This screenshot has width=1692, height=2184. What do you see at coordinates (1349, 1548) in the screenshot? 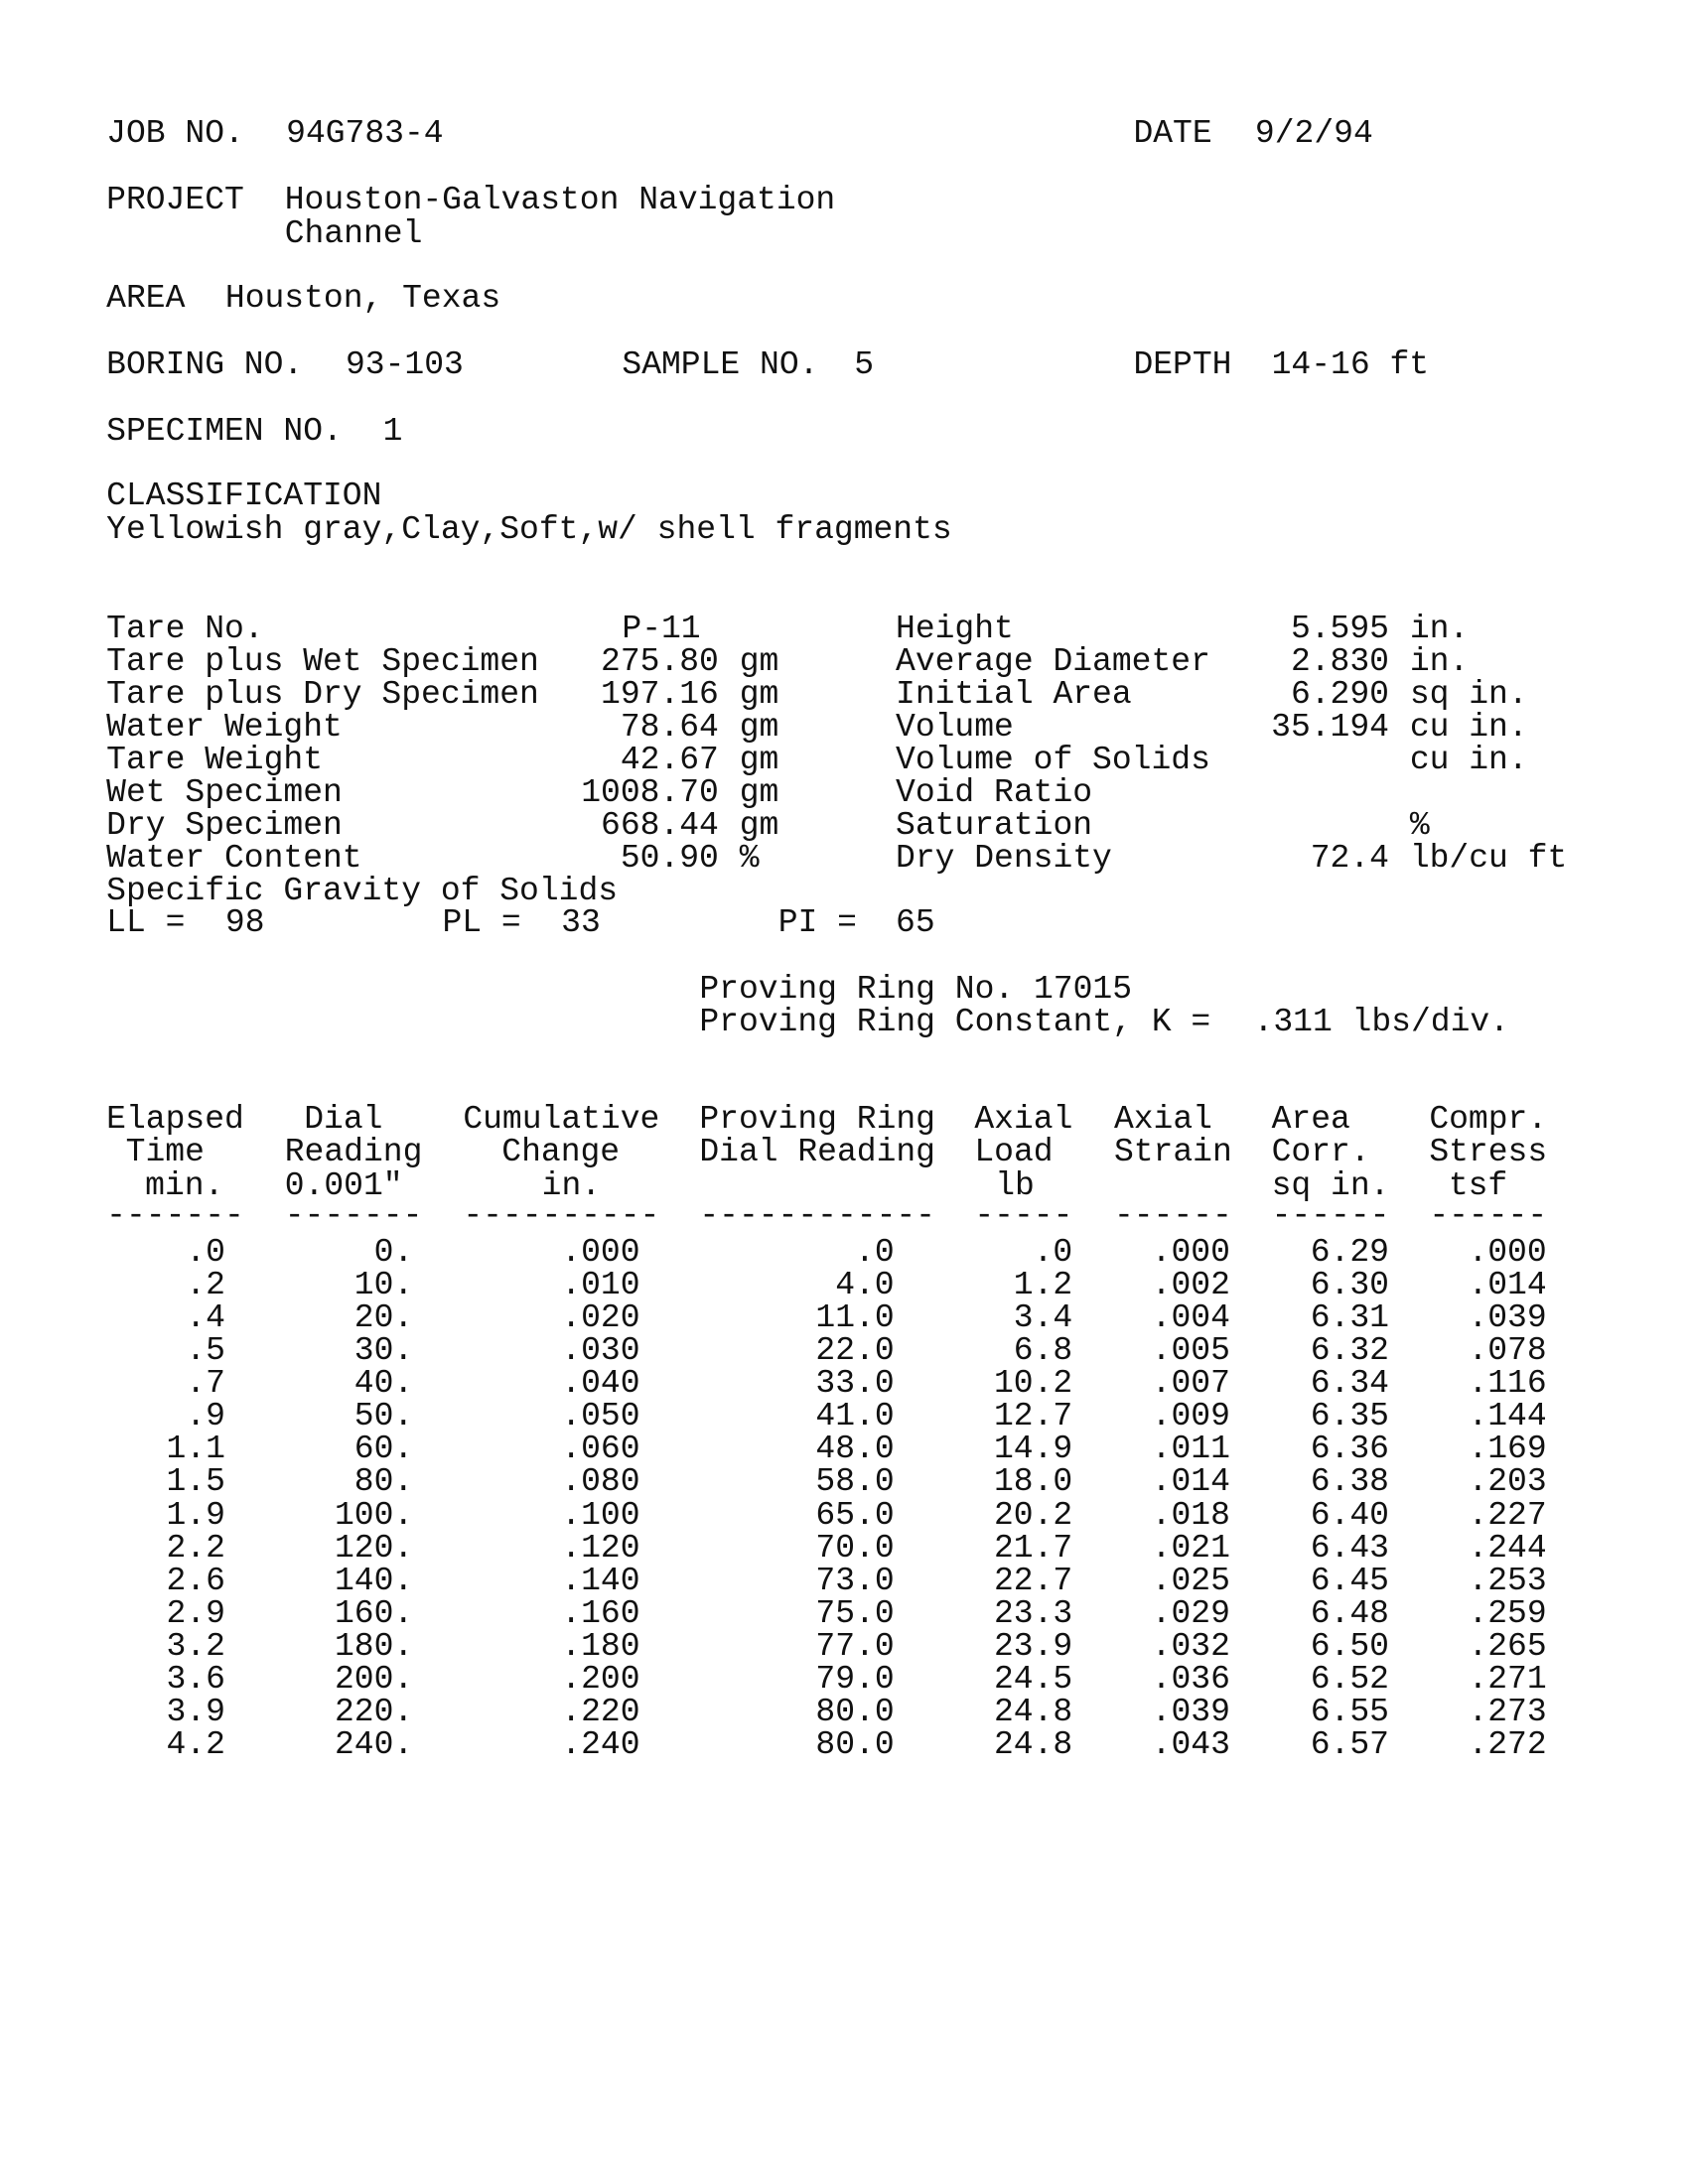
I see `table-cell: 6.43` at bounding box center [1349, 1548].